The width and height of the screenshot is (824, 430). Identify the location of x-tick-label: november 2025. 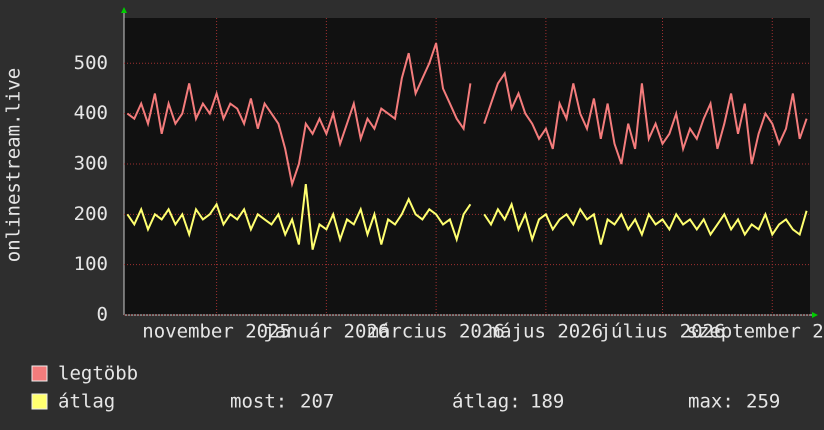
(216, 332).